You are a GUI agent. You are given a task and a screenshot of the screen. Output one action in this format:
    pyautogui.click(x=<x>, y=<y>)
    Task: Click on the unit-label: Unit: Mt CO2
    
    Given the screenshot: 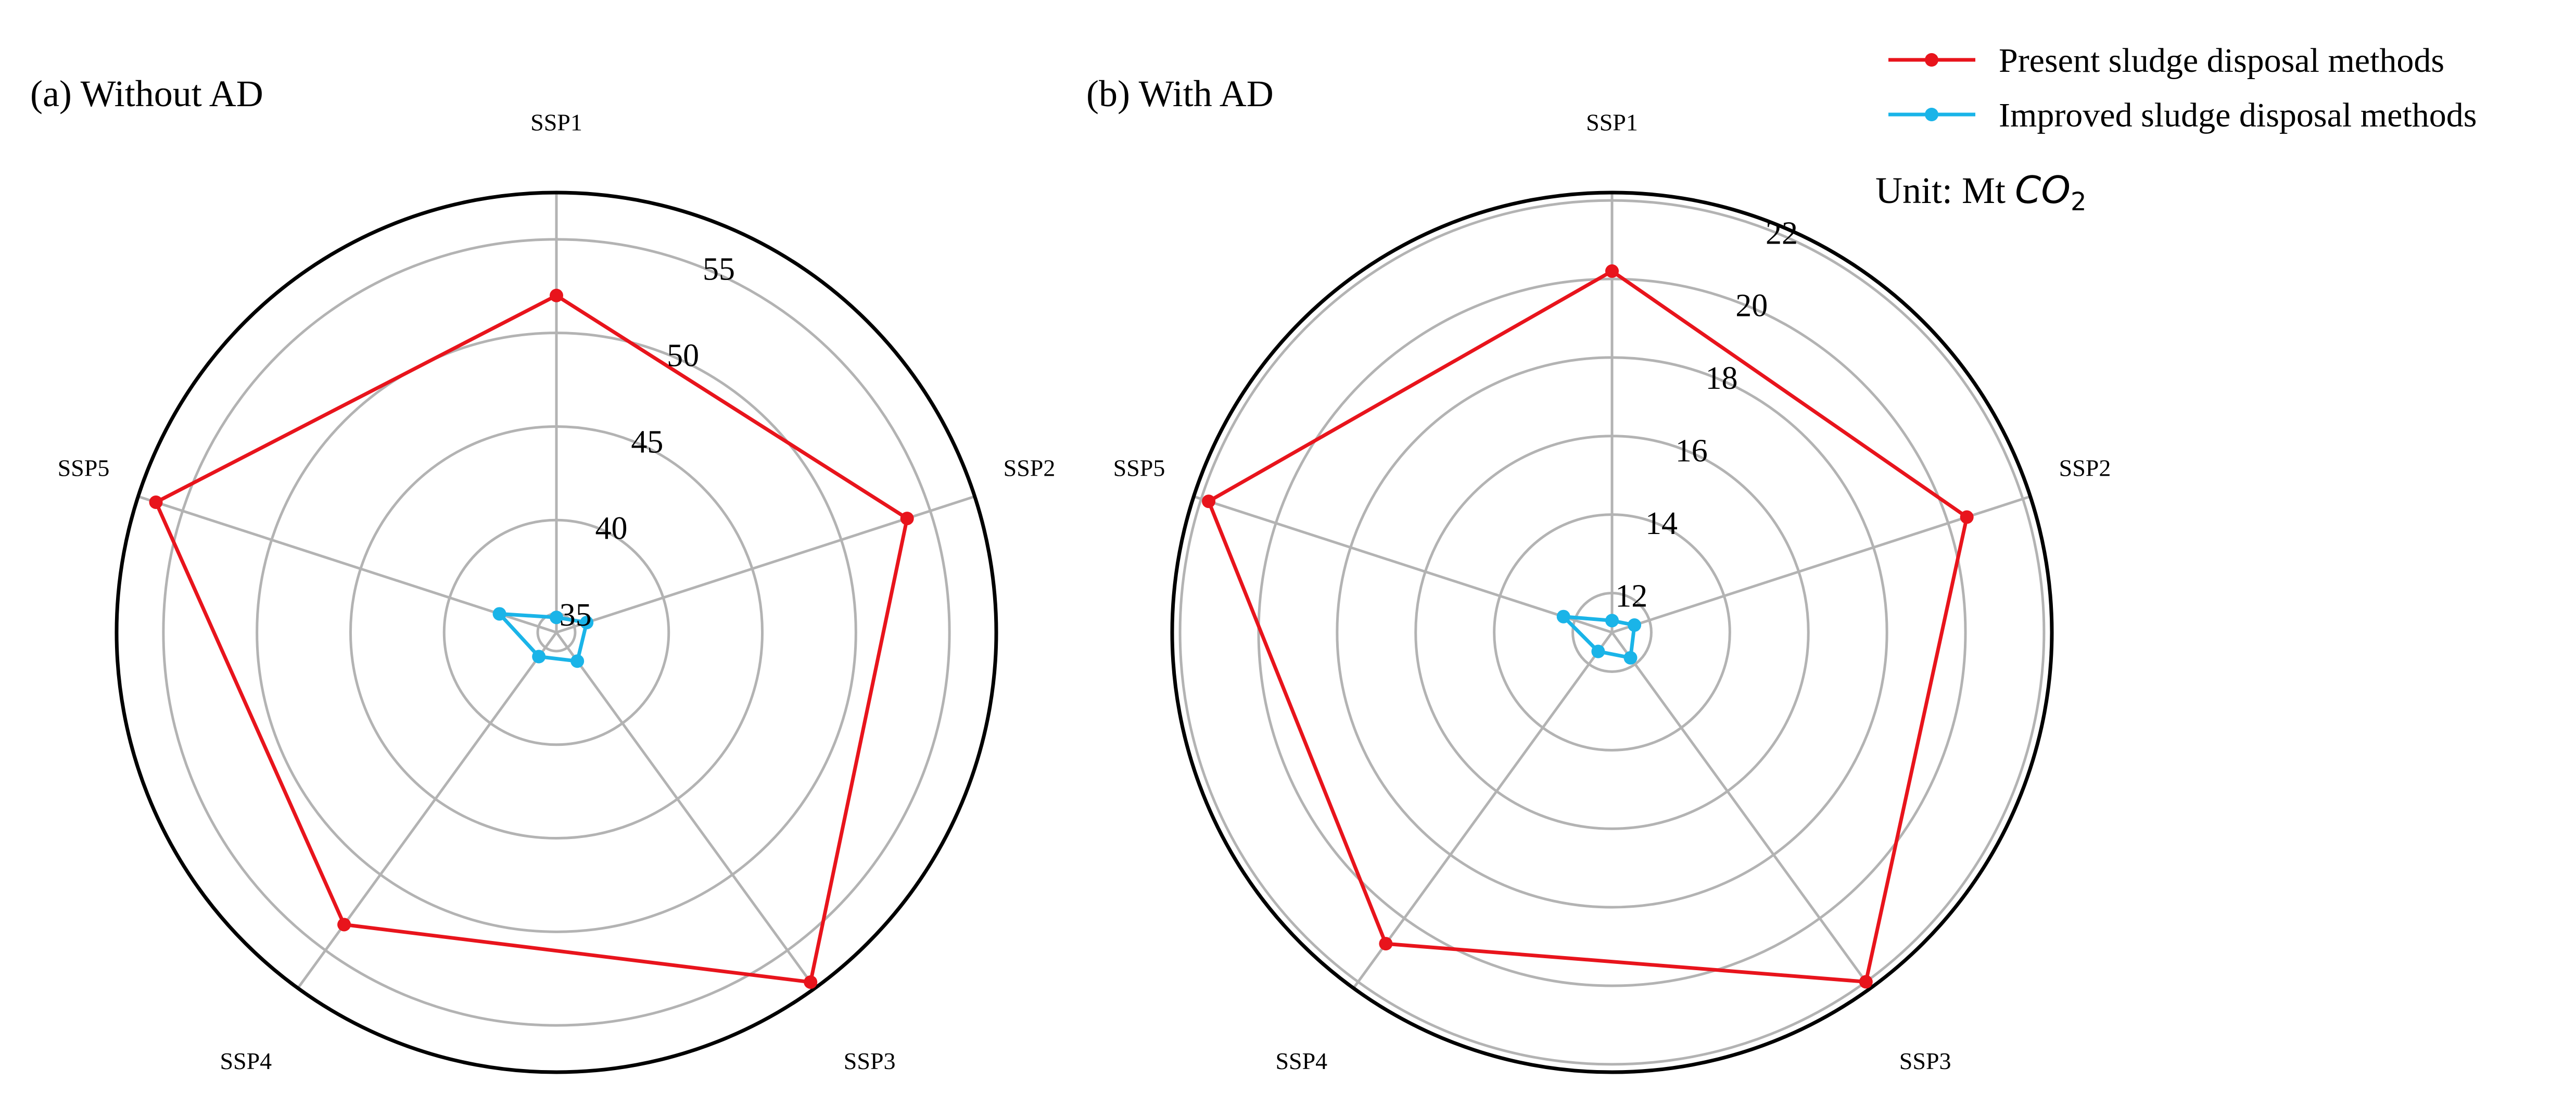 What is the action you would take?
    pyautogui.click(x=1981, y=193)
    